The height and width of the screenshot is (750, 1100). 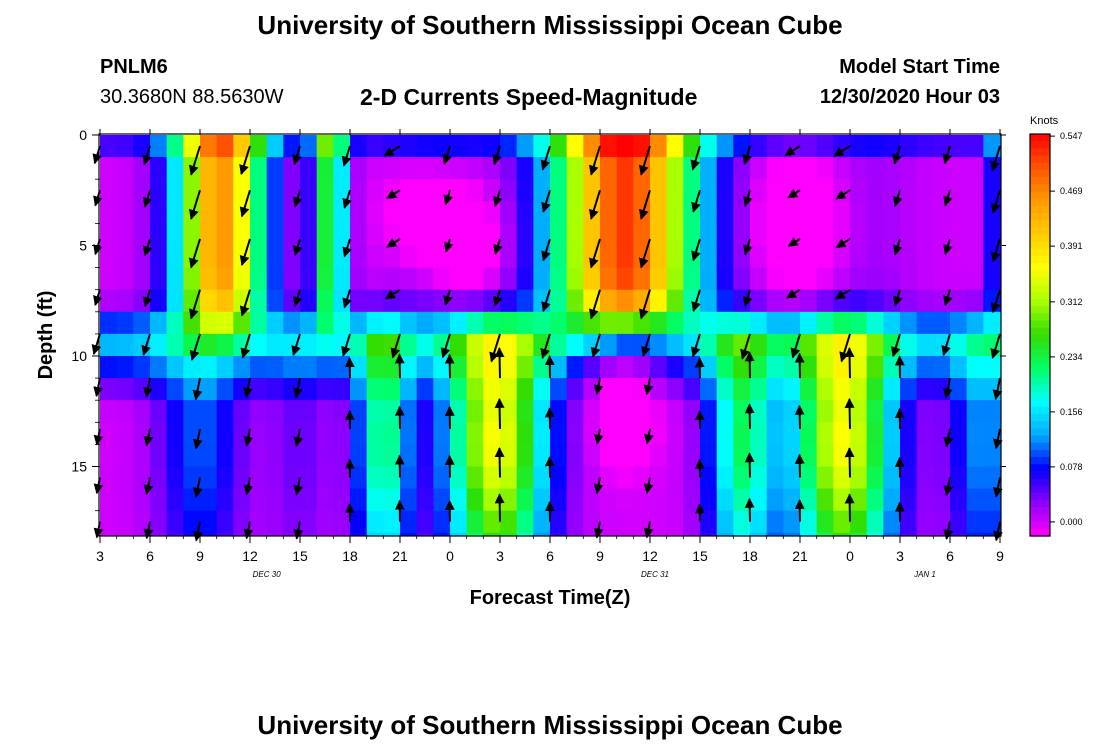 What do you see at coordinates (1071, 136) in the screenshot?
I see `colorbar-label: 0.547` at bounding box center [1071, 136].